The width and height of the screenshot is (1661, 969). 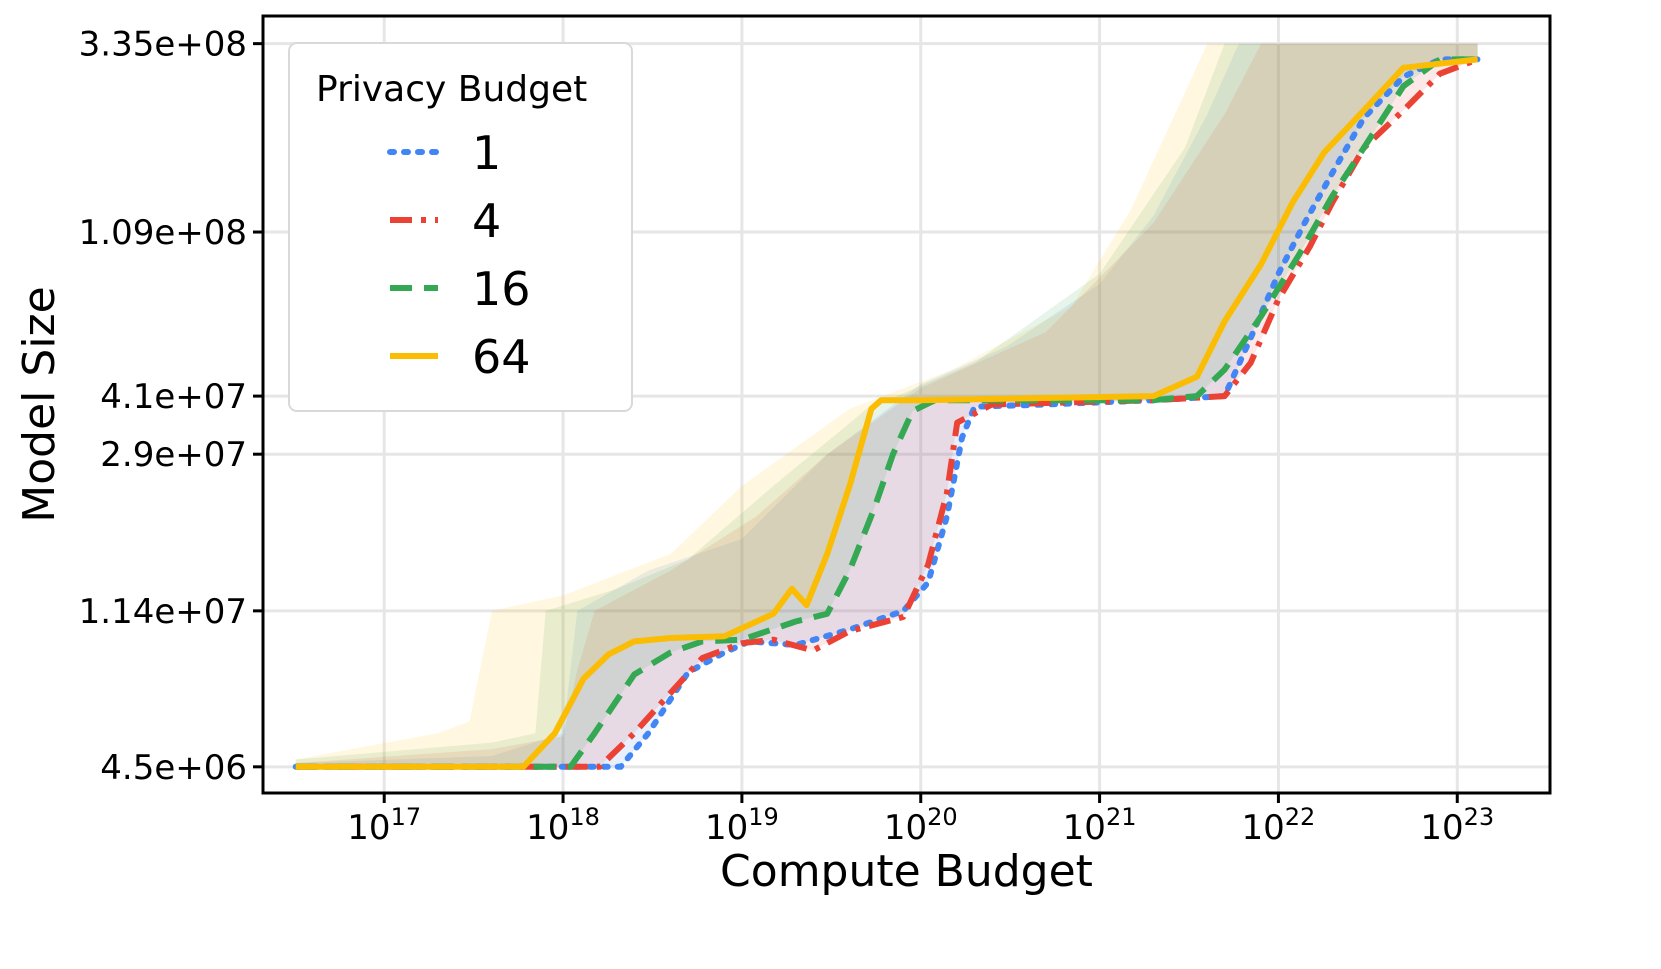 I want to click on x-tick-label: 1023, so click(x=1457, y=825).